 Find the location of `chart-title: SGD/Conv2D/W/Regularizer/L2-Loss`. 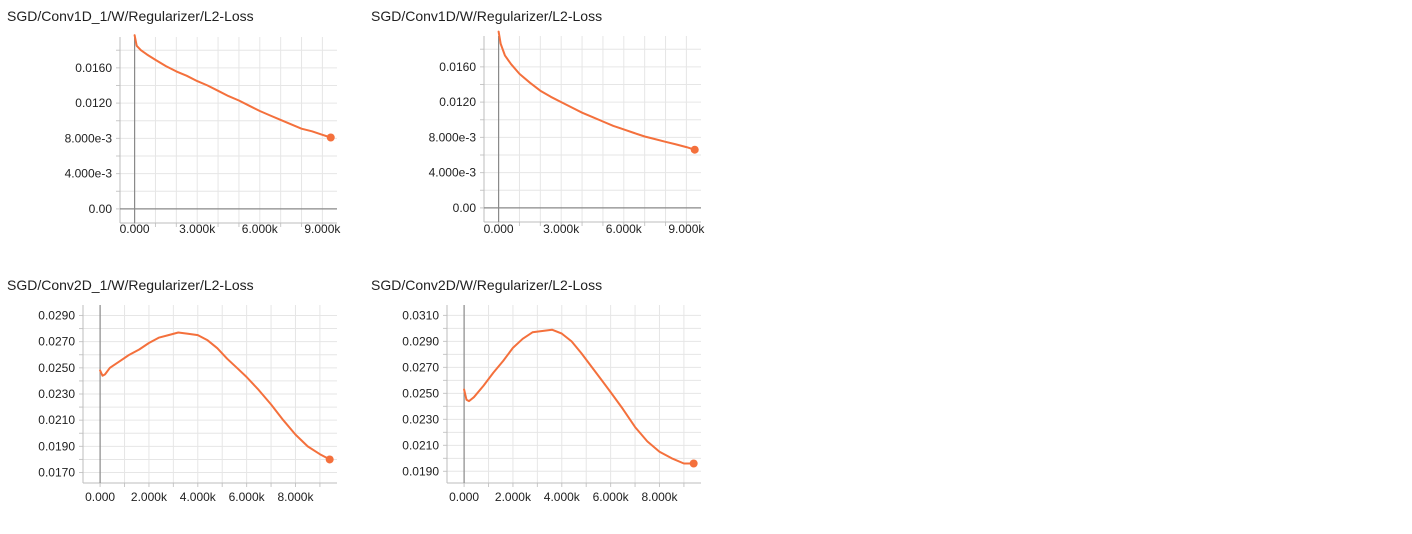

chart-title: SGD/Conv2D/W/Regularizer/L2-Loss is located at coordinates (487, 285).